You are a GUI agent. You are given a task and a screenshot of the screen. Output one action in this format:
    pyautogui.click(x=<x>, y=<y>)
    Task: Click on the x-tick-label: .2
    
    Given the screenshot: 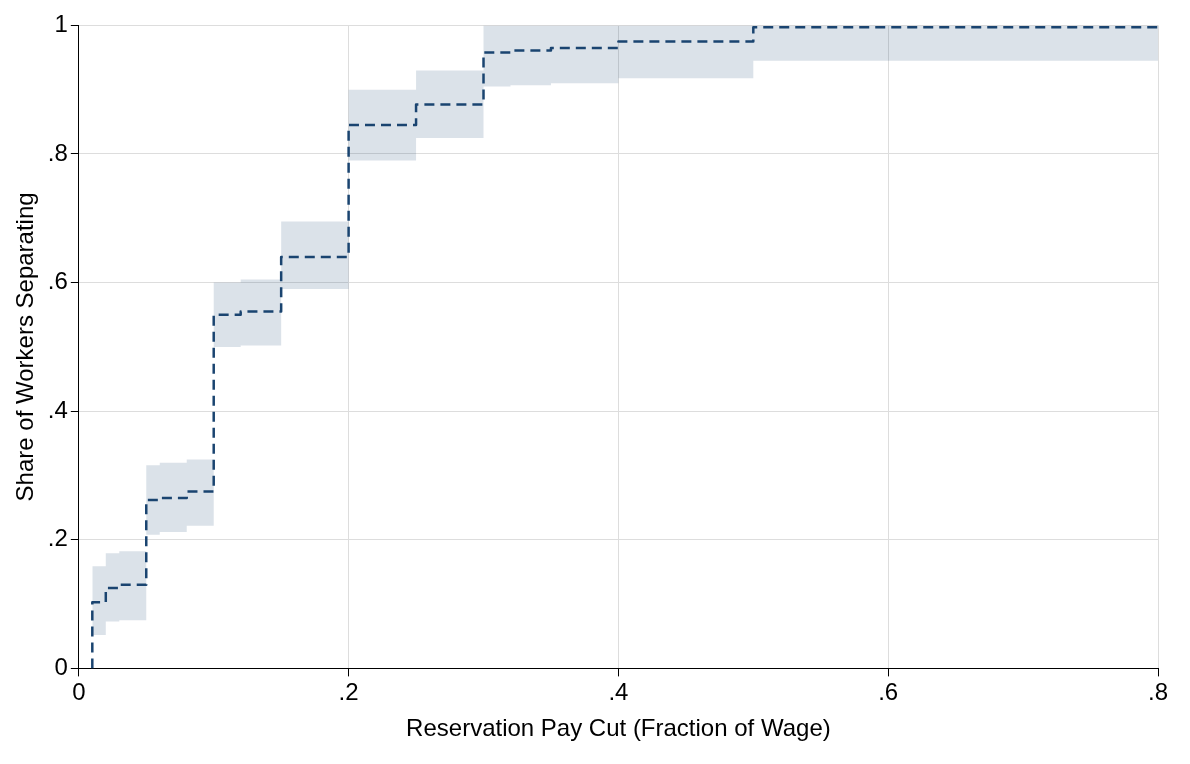 What is the action you would take?
    pyautogui.click(x=348, y=692)
    